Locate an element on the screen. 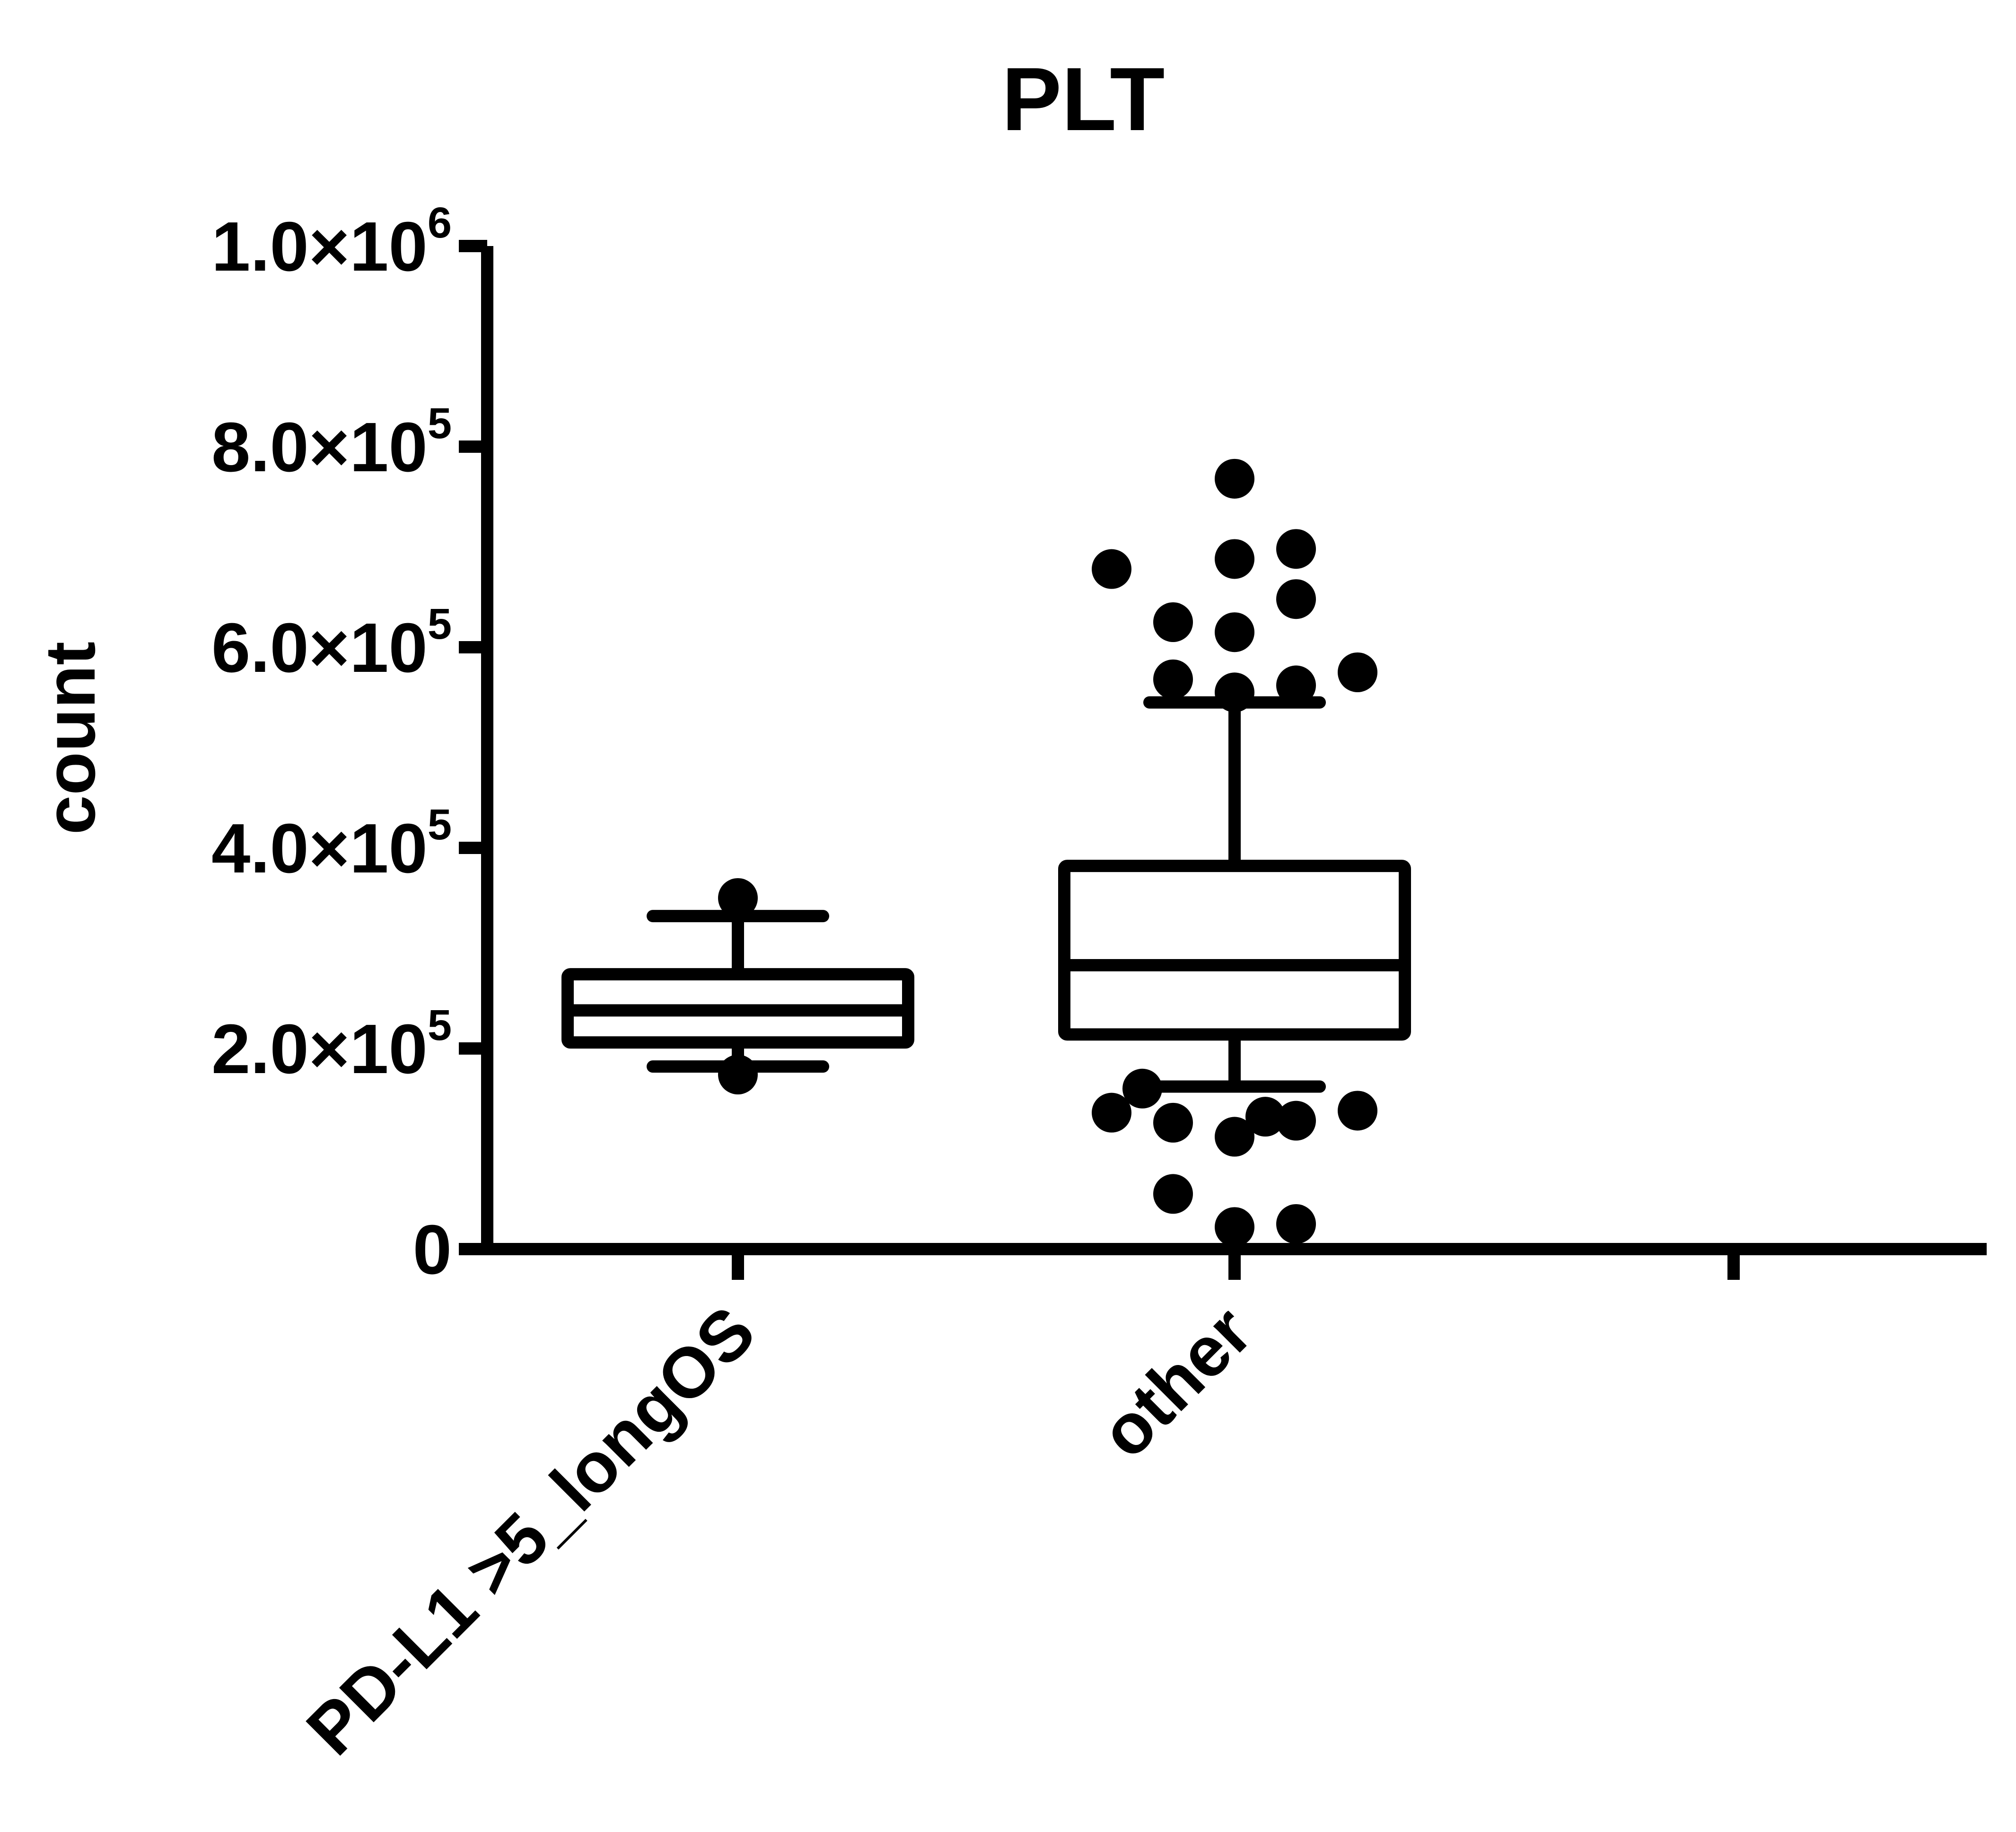  y-tick-label: 6.0×10⁵ is located at coordinates (331, 643).